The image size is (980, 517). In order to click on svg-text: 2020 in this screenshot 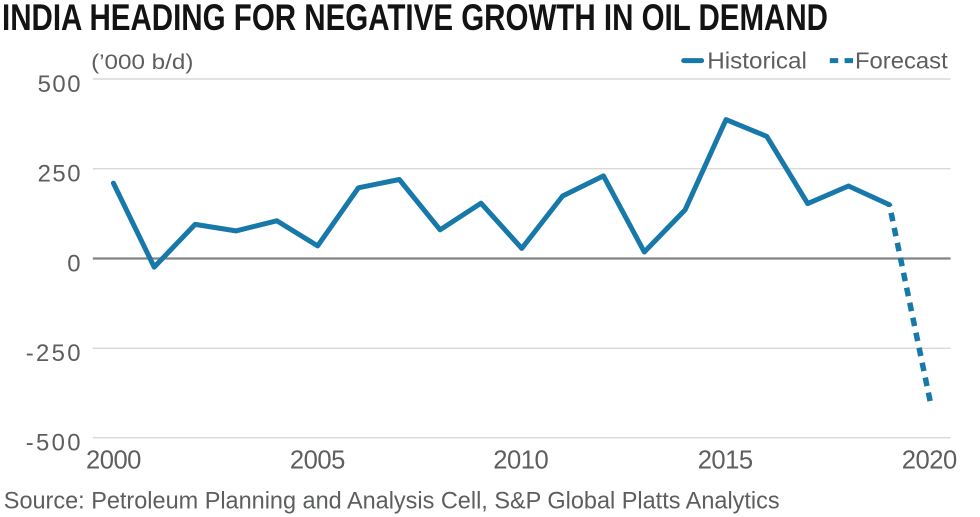, I will do `click(929, 461)`.